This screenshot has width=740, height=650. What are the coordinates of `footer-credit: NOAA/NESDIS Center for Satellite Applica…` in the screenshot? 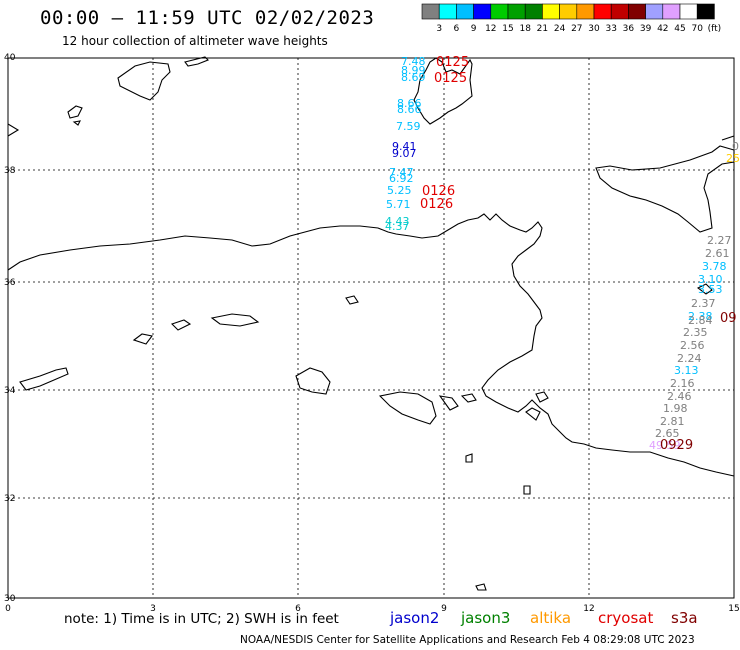 It's located at (467, 640).